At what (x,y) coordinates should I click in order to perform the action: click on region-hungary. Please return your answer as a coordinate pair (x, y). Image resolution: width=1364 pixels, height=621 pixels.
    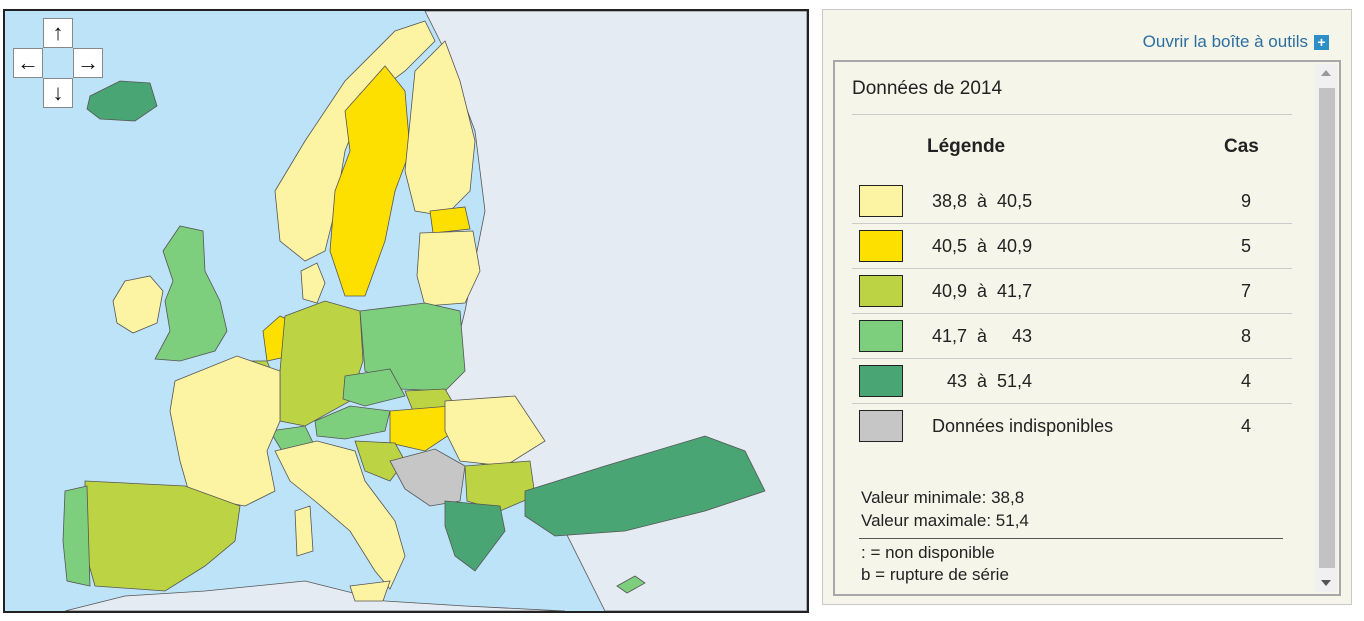
    Looking at the image, I should click on (422, 428).